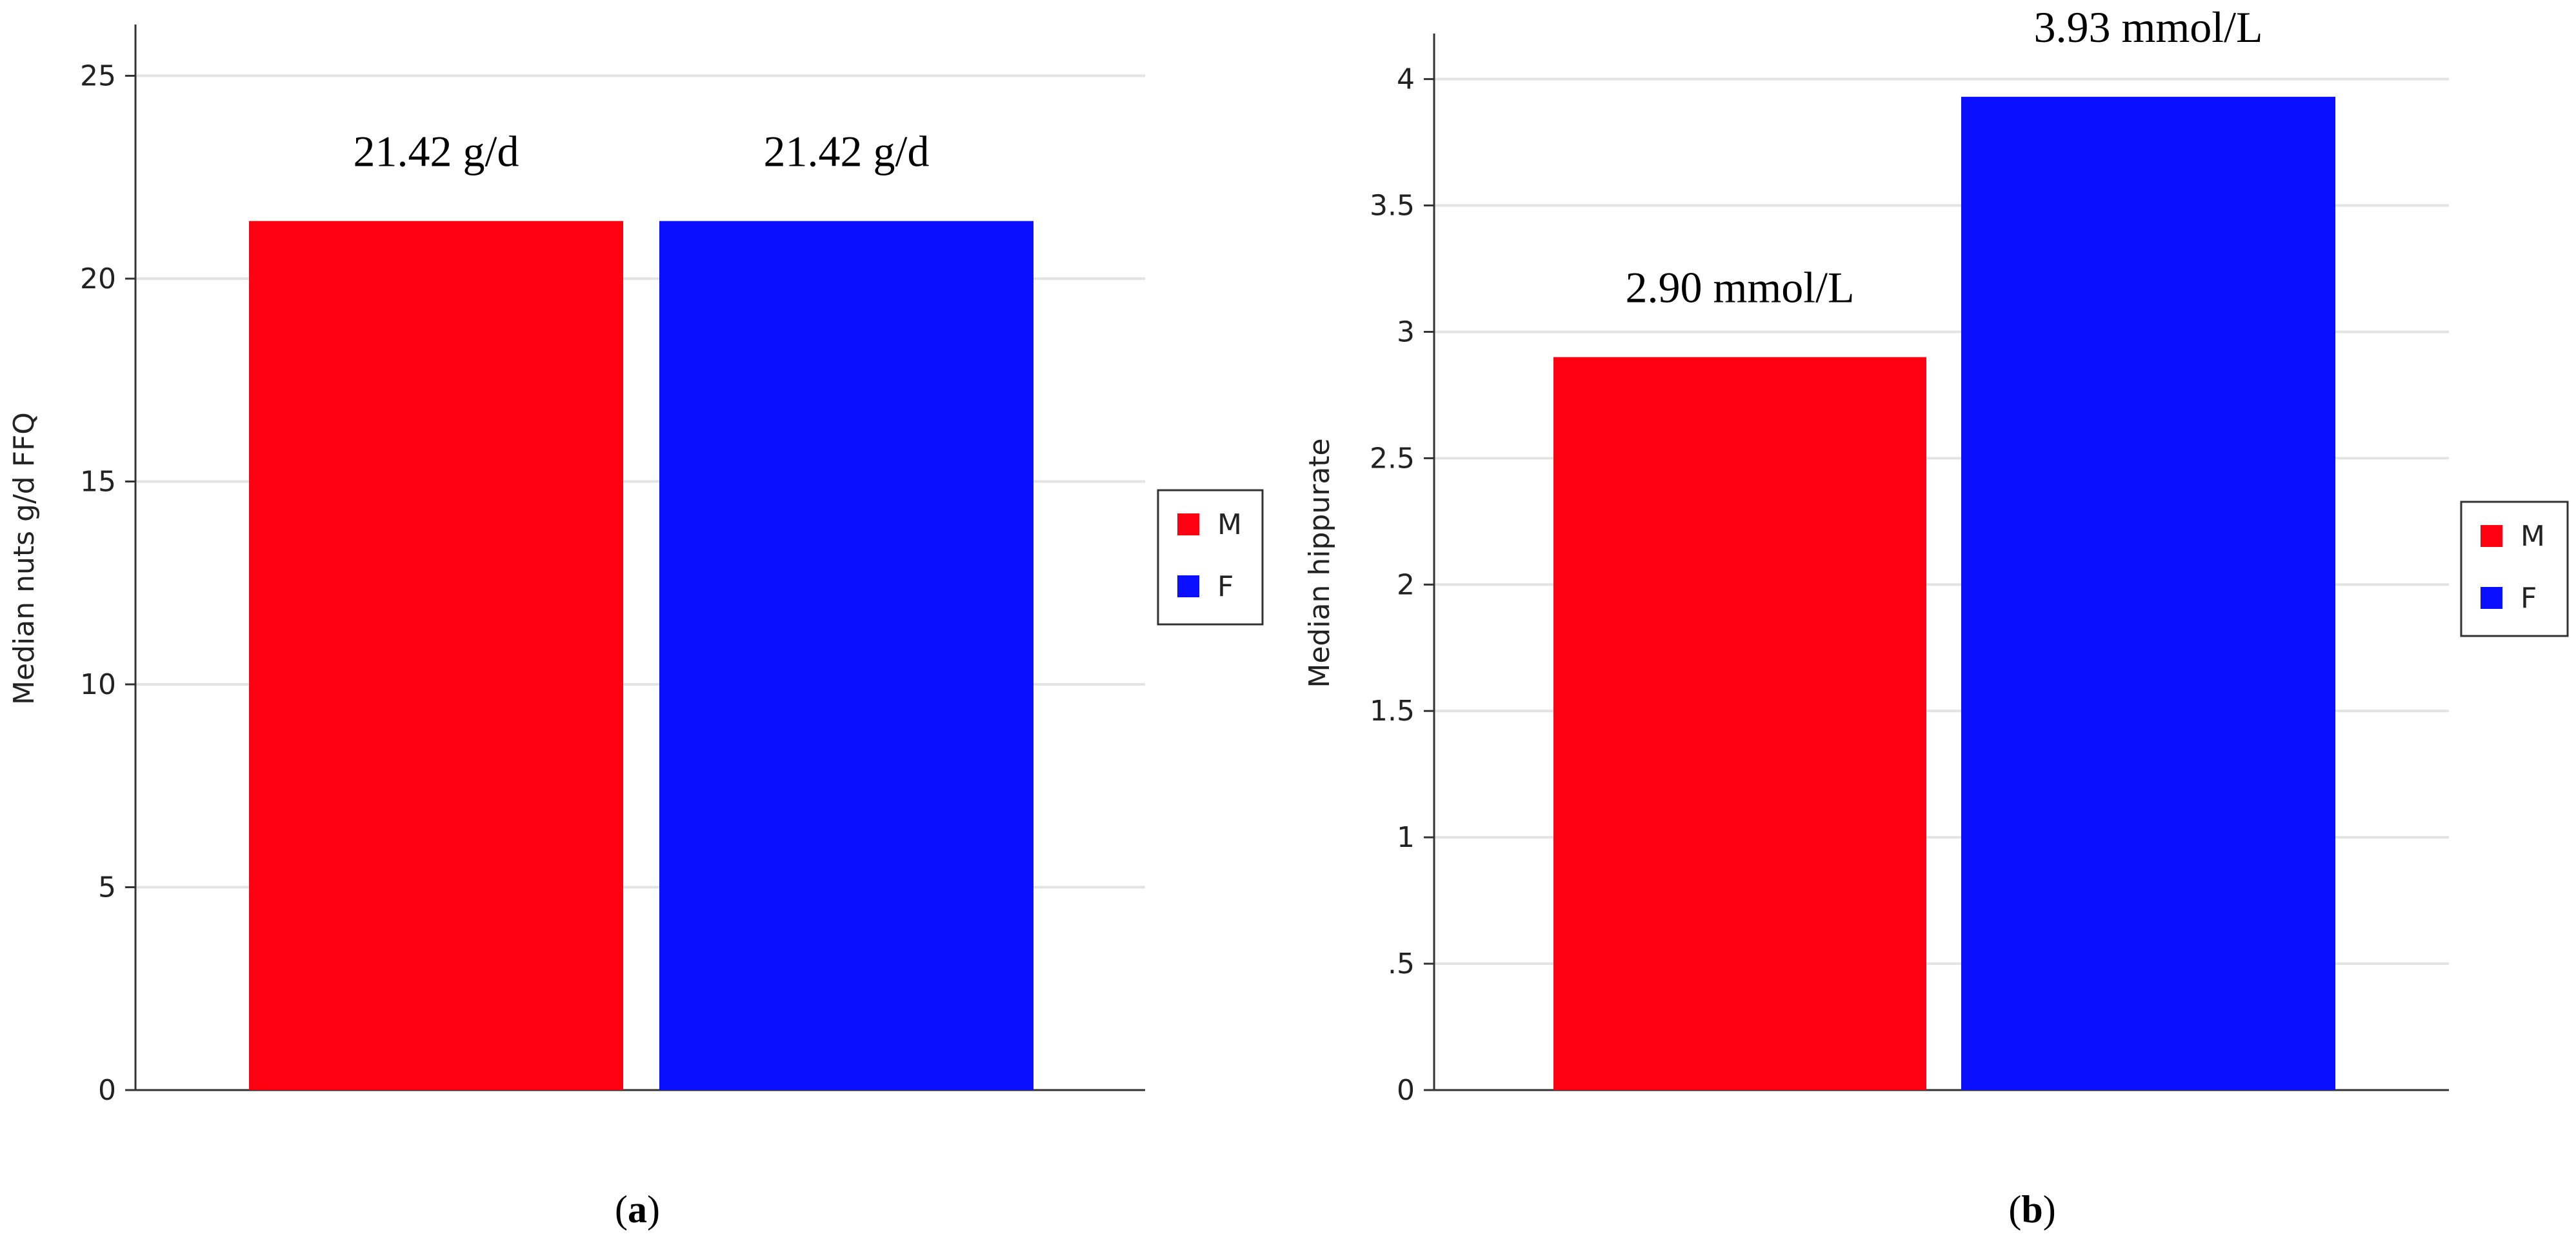 The width and height of the screenshot is (2576, 1241). I want to click on y-tick-label: 2.5, so click(1392, 459).